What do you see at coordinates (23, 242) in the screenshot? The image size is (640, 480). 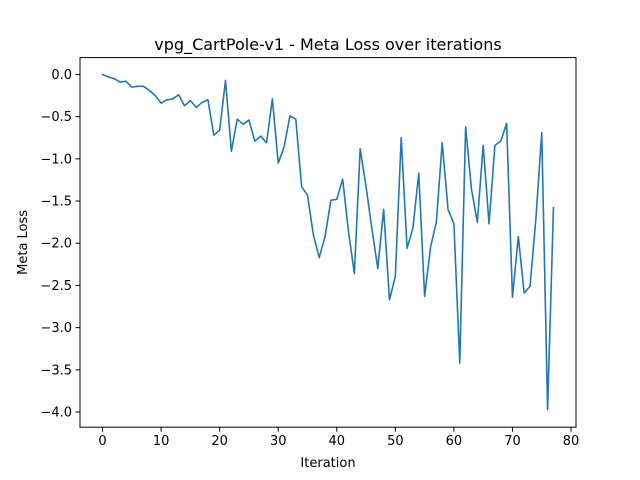 I see `y-axis-label: Meta Loss` at bounding box center [23, 242].